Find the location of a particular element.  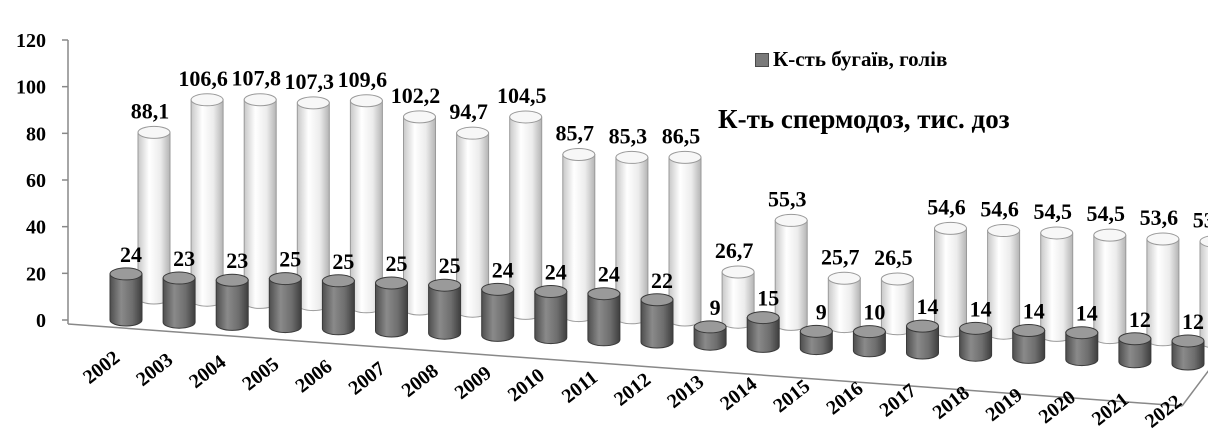

x-tick-label: 2021 is located at coordinates (1110, 409).